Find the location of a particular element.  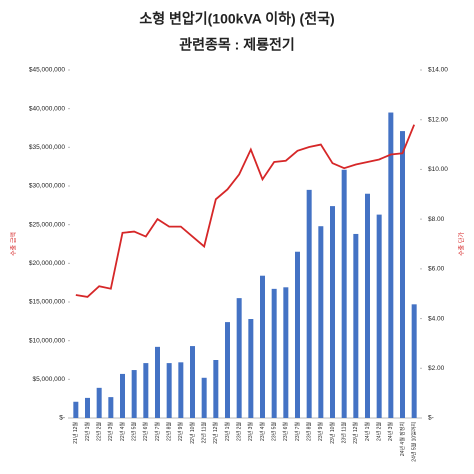

y2-tick-label: $6.00 is located at coordinates (436, 269).